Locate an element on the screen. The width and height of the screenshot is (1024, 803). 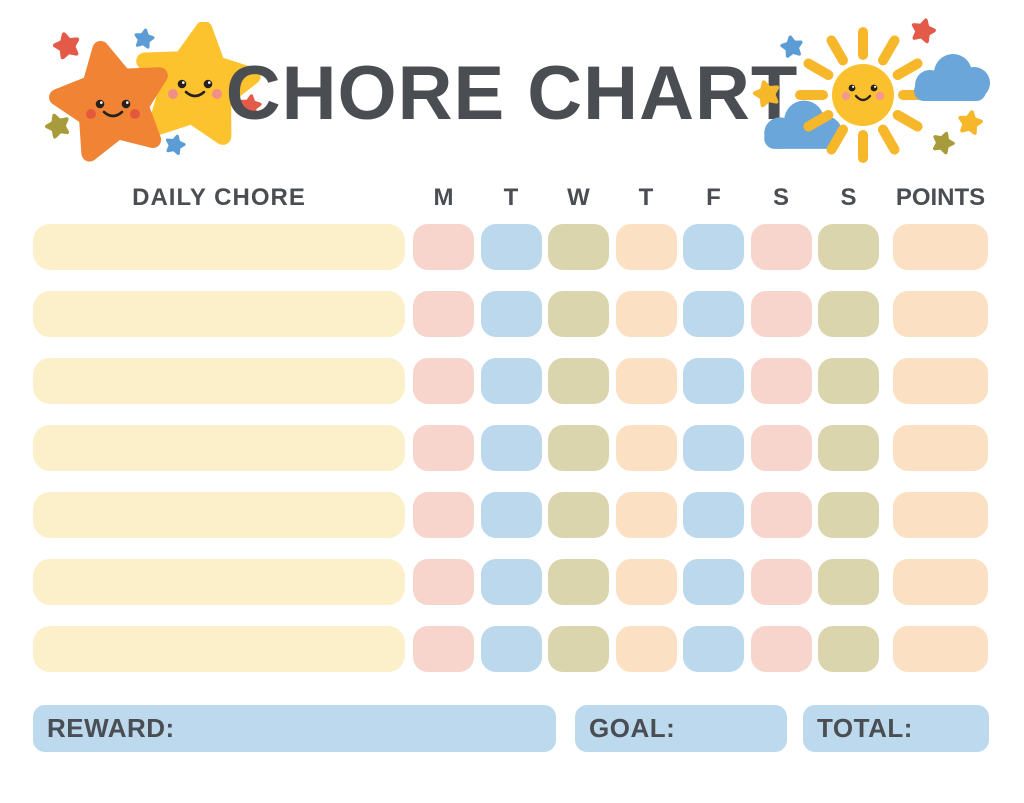
goal-label: GOAL: is located at coordinates (632, 728).